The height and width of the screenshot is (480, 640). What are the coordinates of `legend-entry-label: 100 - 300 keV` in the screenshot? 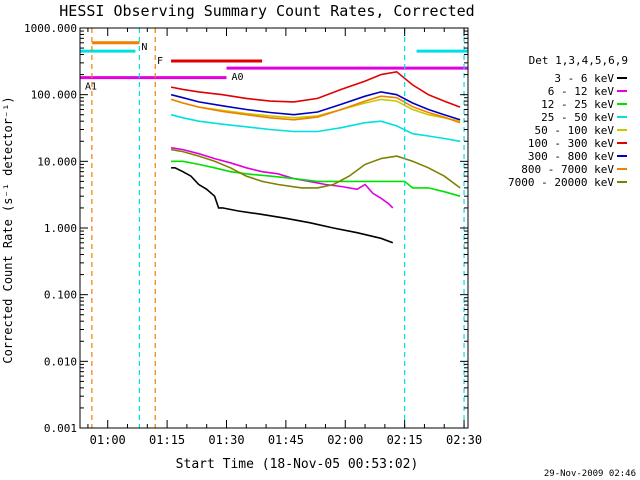 It's located at (571, 143).